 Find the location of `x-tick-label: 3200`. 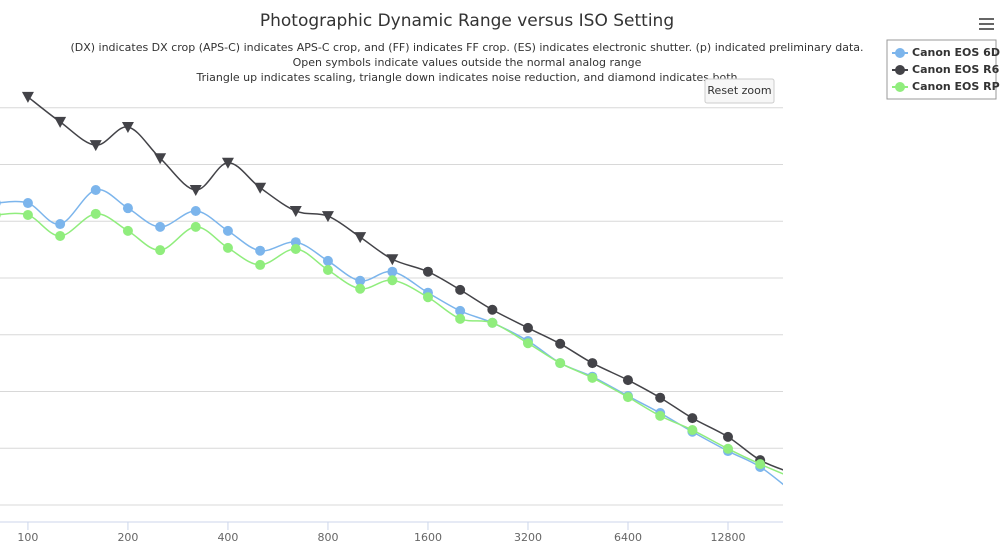

x-tick-label: 3200 is located at coordinates (528, 537).